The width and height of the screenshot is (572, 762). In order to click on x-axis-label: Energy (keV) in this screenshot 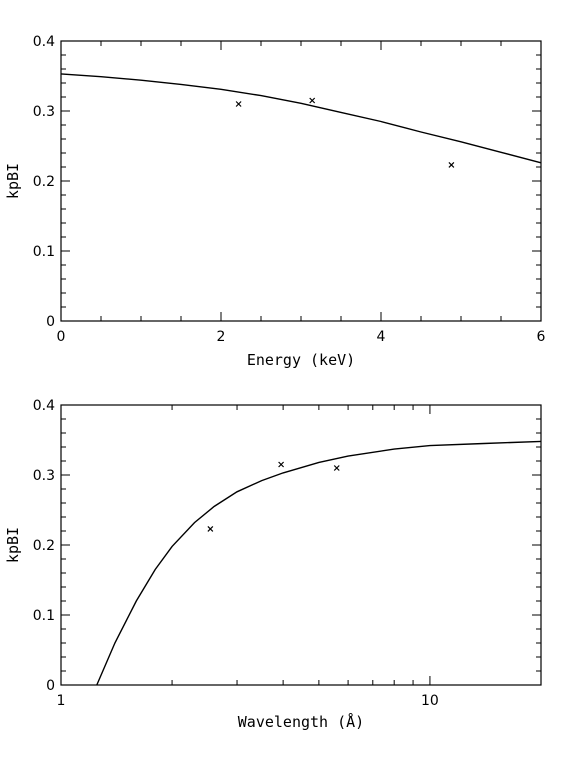, I will do `click(301, 360)`.